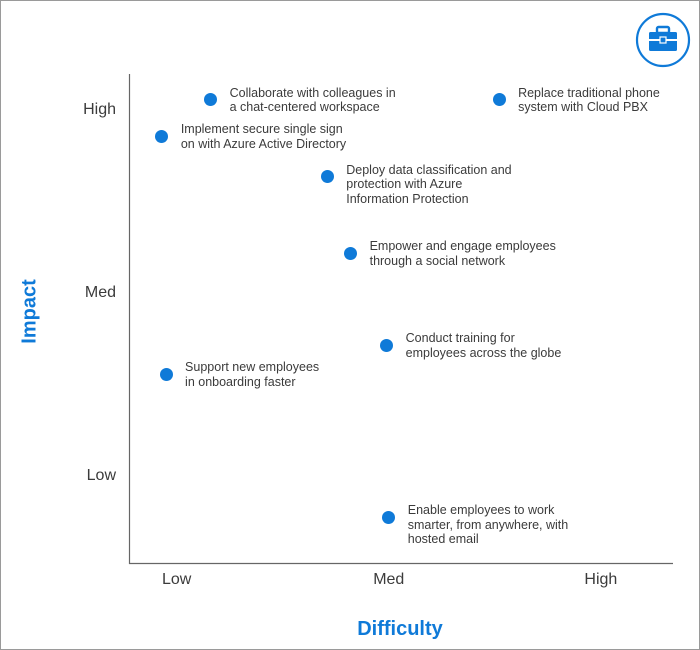 The image size is (700, 650). Describe the element at coordinates (176, 579) in the screenshot. I see `x-tick-label: Low` at that location.